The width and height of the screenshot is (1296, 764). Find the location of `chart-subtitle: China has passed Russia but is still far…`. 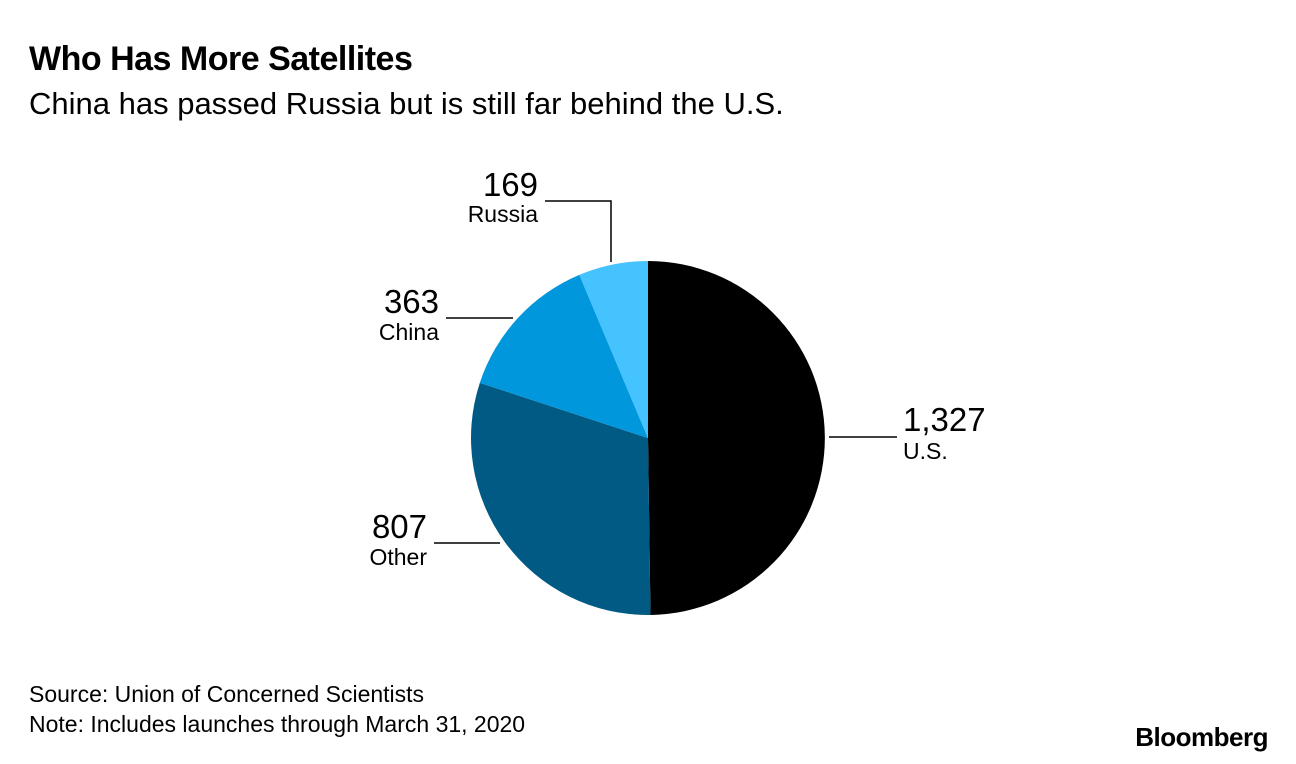

chart-subtitle: China has passed Russia but is still far… is located at coordinates (406, 103).